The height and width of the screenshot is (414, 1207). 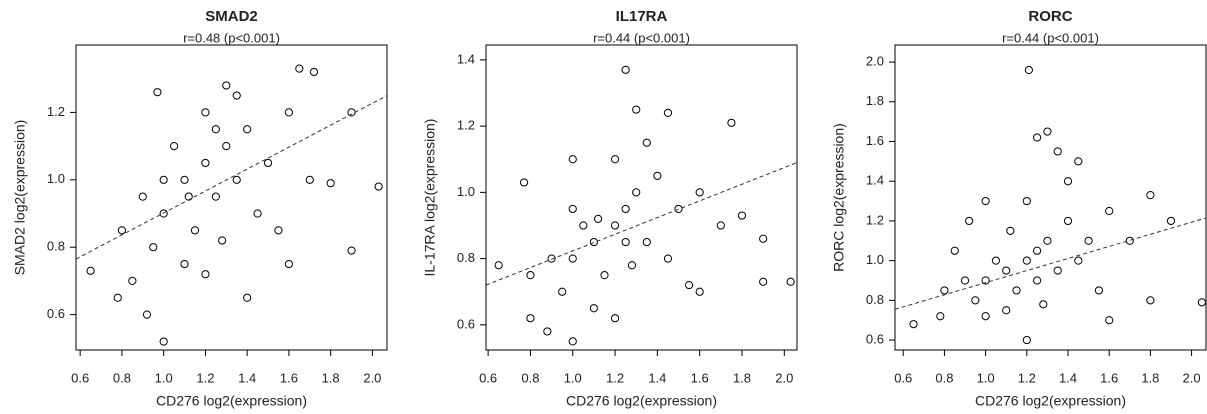 I want to click on x-tick-label: 2.0, so click(x=784, y=377).